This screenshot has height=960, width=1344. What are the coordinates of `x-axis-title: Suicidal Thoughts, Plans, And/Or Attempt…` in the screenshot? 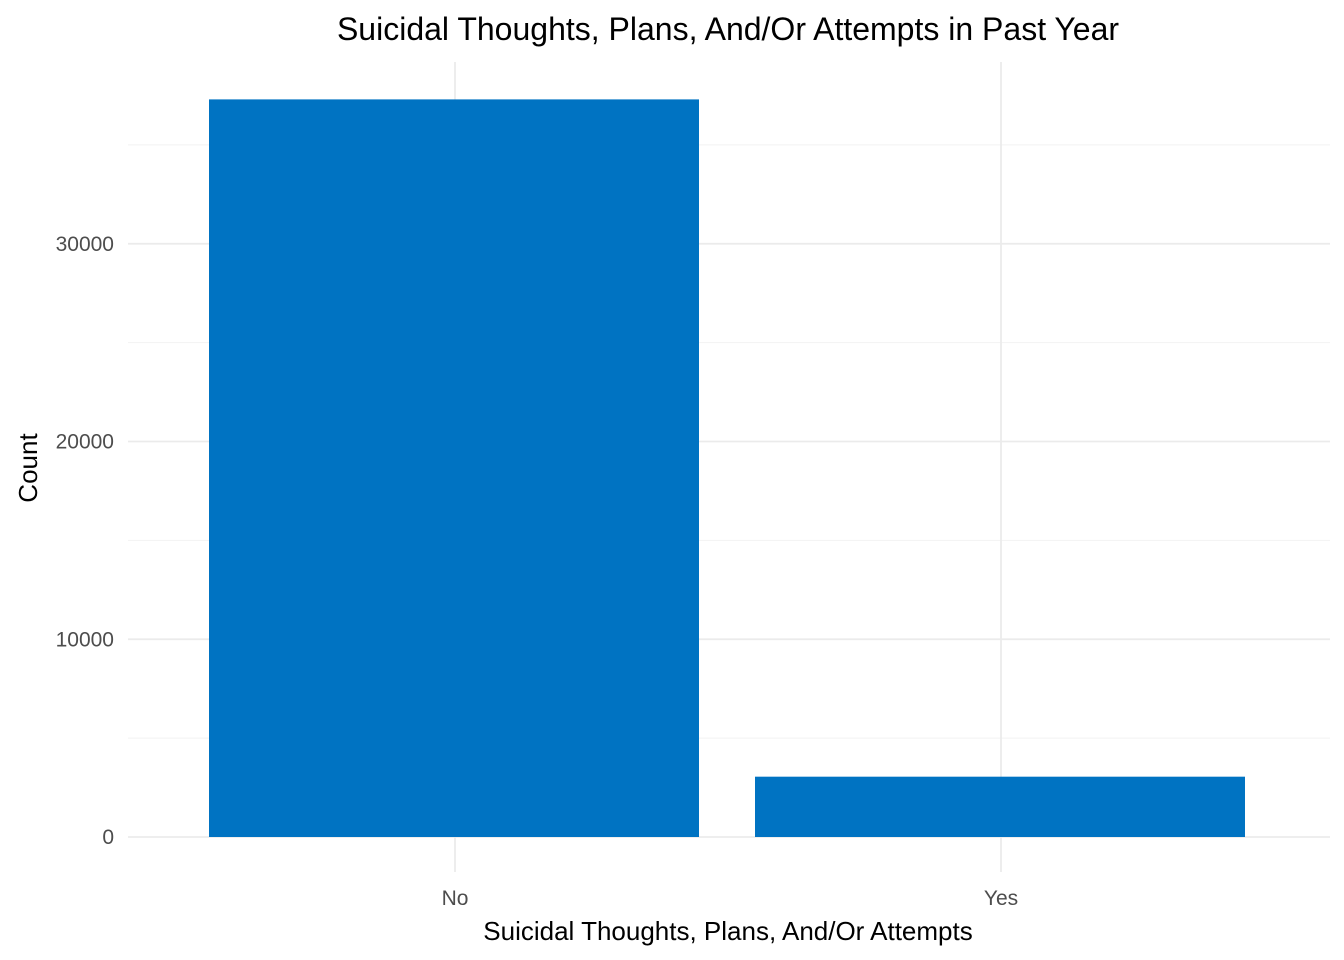 It's located at (727, 931).